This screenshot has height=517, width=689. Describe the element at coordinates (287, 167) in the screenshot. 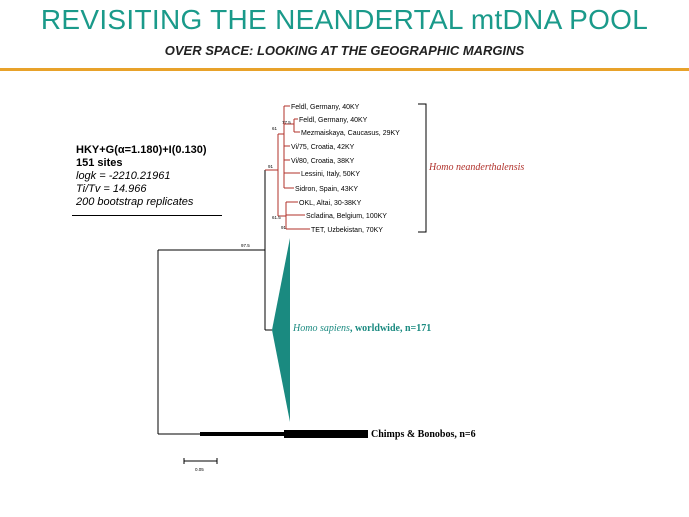

I see `neanderthal-clade` at that location.